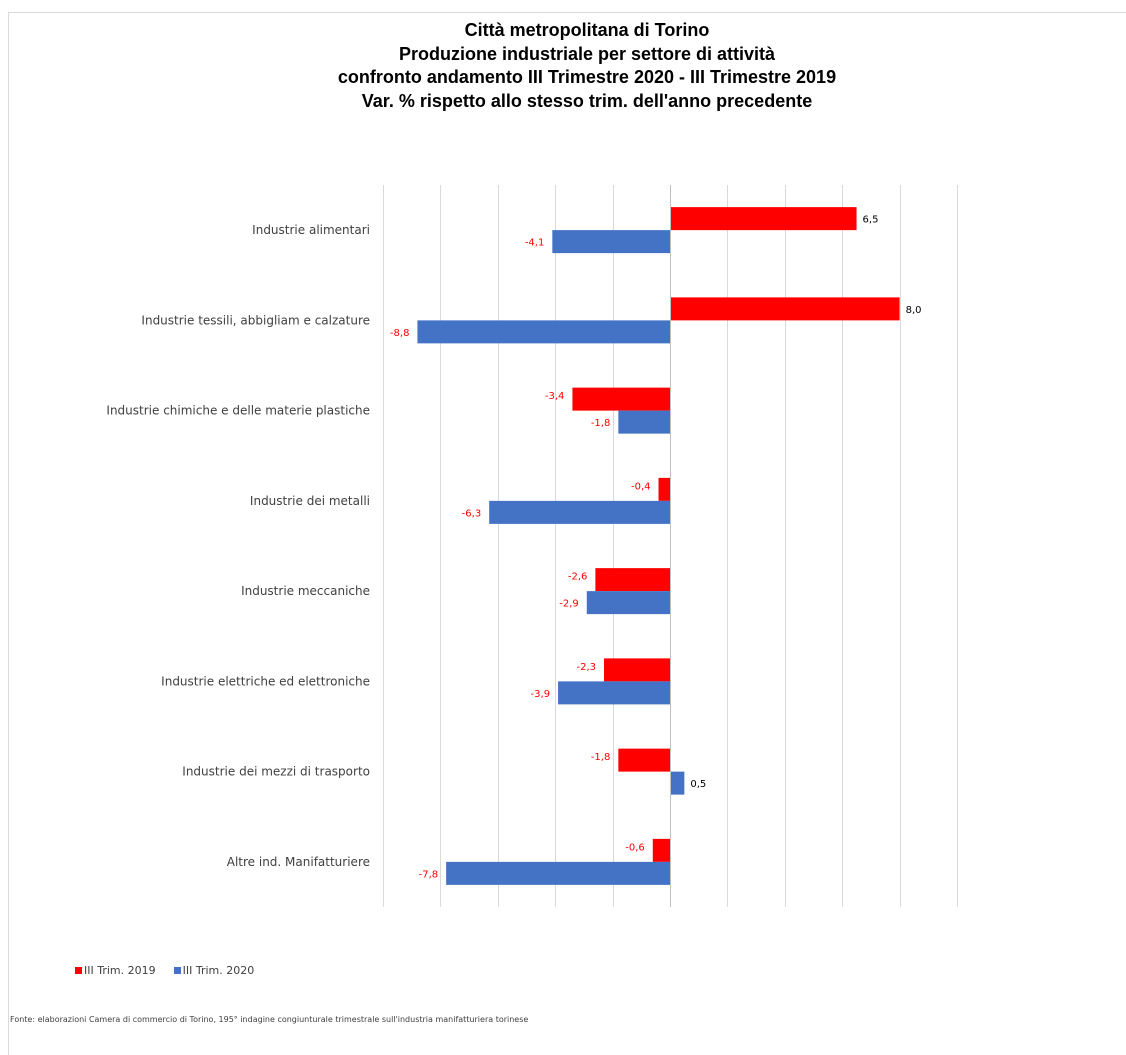 Image resolution: width=1126 pixels, height=1055 pixels. I want to click on data-label: -2,3, so click(586, 667).